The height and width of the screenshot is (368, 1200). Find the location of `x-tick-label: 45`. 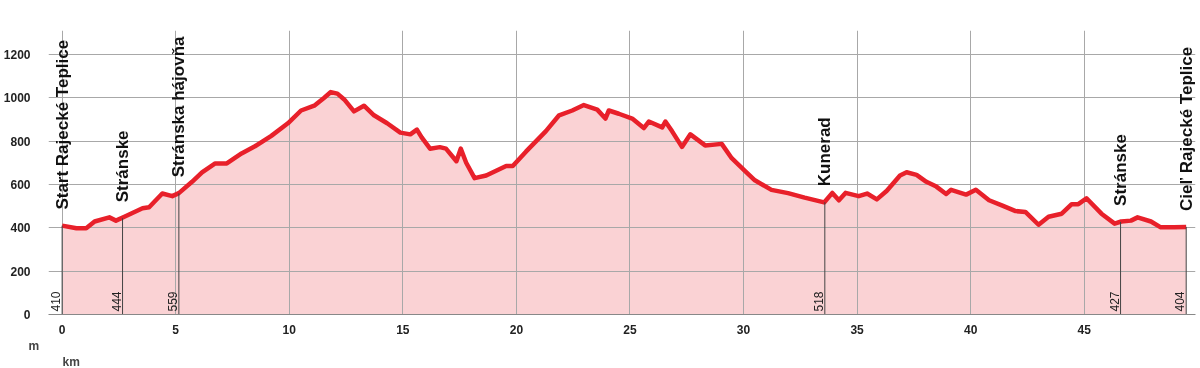

x-tick-label: 45 is located at coordinates (1084, 329).